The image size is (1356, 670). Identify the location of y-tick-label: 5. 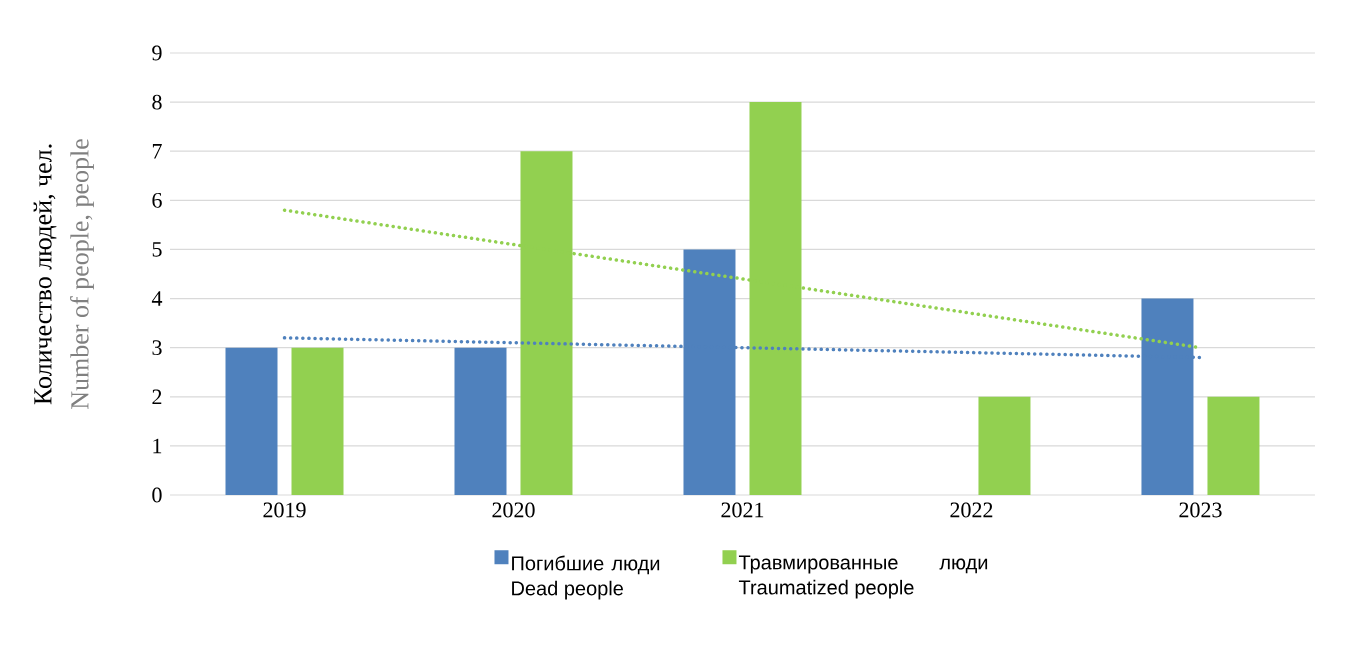
(157, 249).